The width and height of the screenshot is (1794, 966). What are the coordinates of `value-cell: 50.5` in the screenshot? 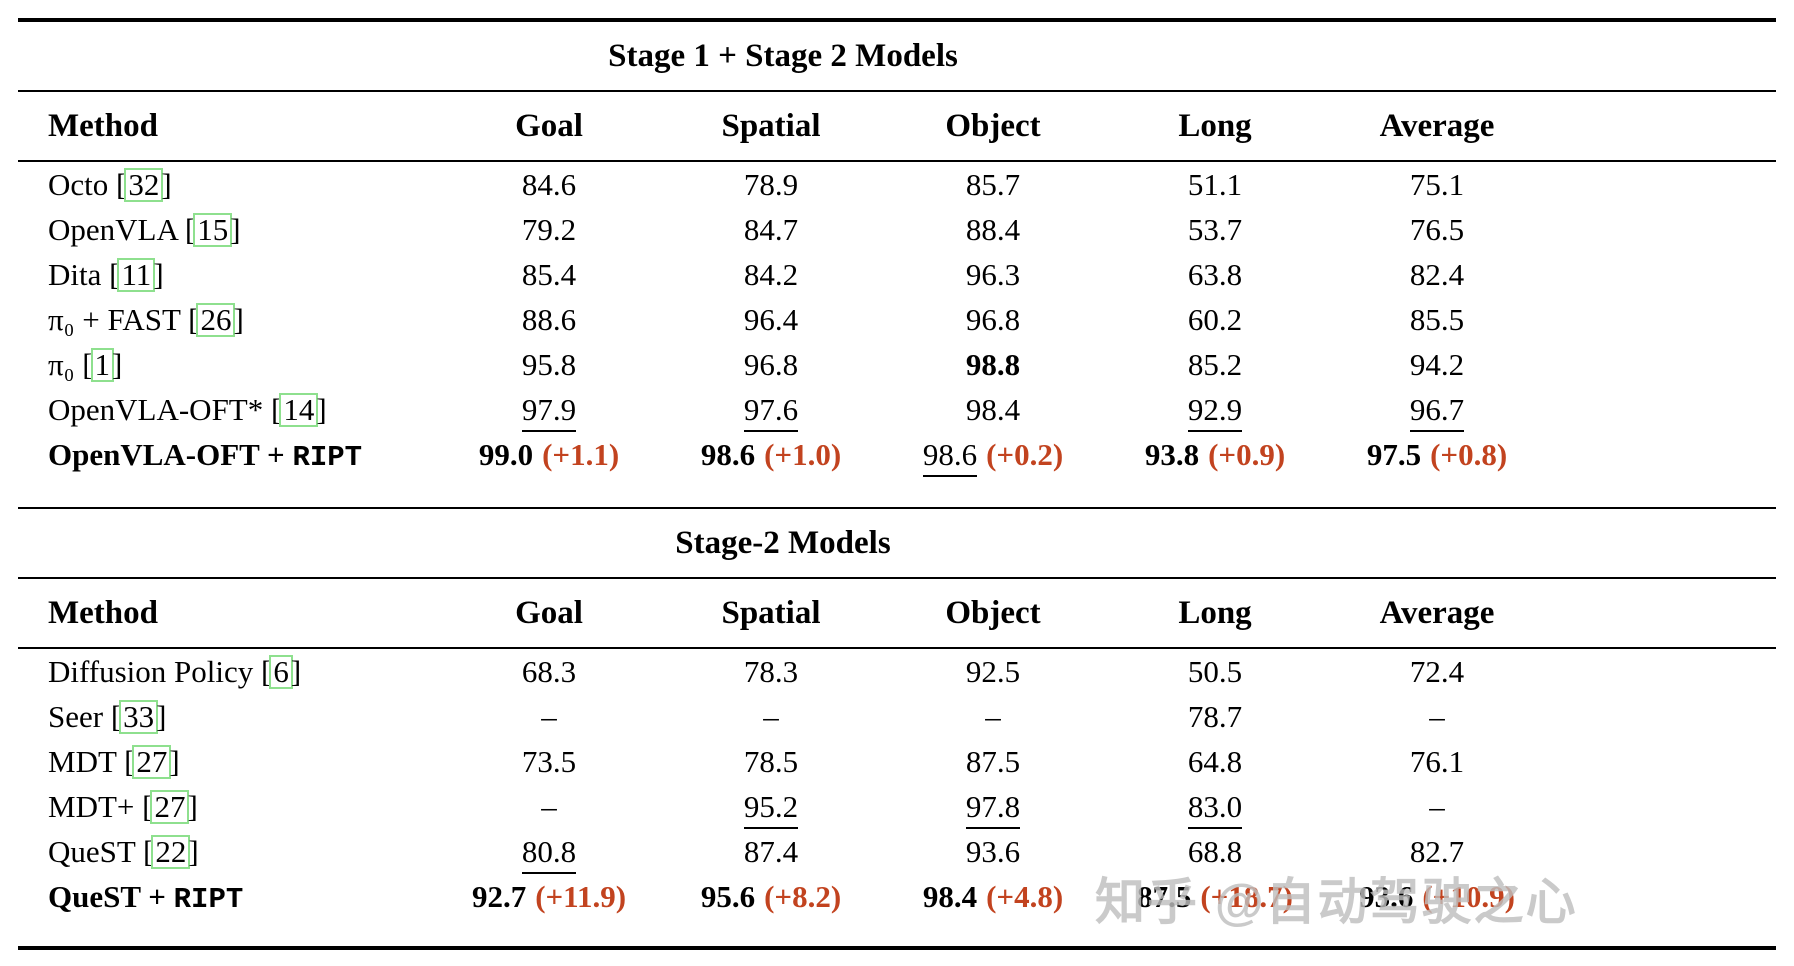 It's located at (1215, 671).